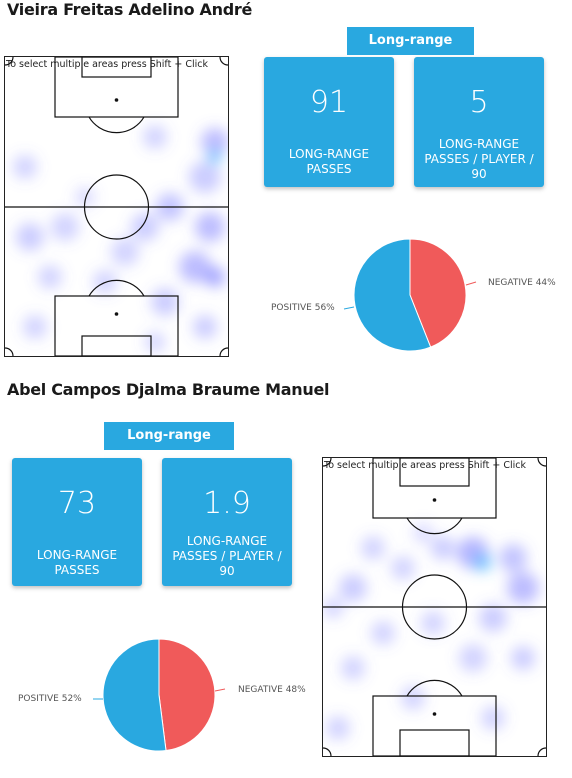 The height and width of the screenshot is (778, 572). I want to click on stat-value: 1.9, so click(227, 503).